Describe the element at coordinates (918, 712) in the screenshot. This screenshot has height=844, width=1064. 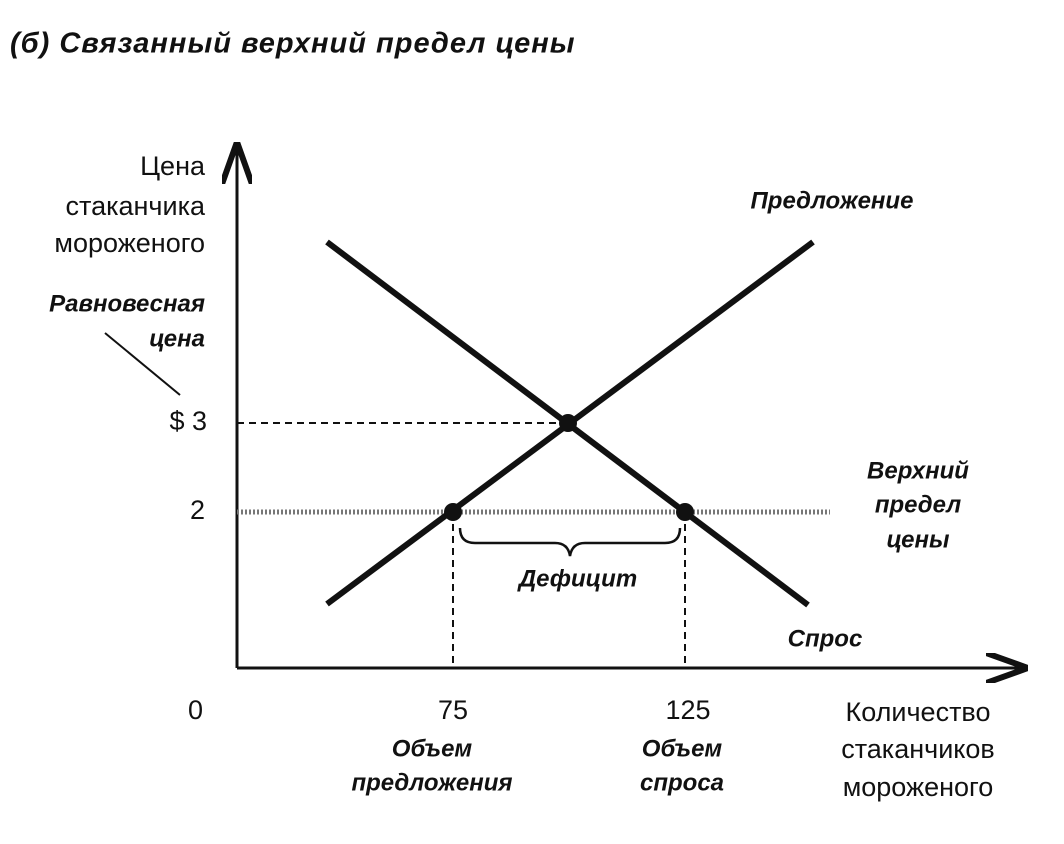
I see `x-axis-label: Количество` at that location.